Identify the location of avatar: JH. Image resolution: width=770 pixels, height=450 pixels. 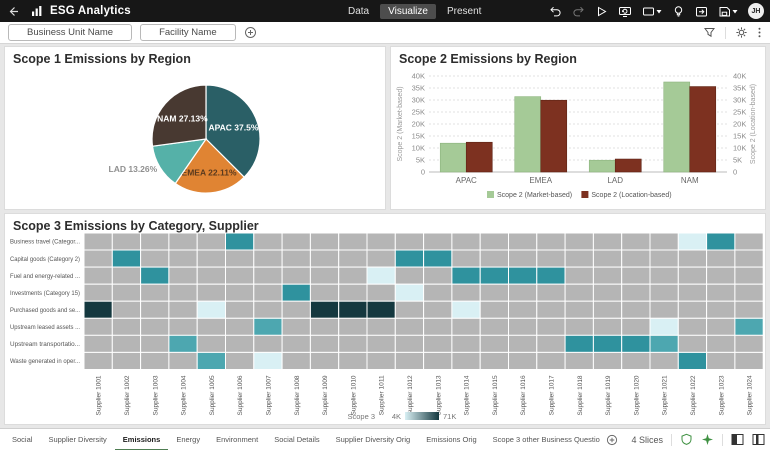
(756, 11).